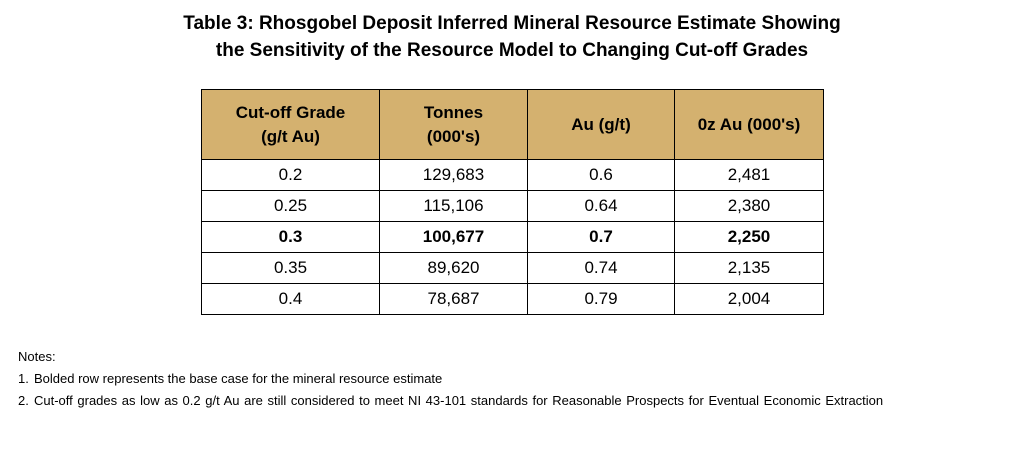 The height and width of the screenshot is (457, 1024). I want to click on cell-tonnes: 78,687, so click(453, 299).